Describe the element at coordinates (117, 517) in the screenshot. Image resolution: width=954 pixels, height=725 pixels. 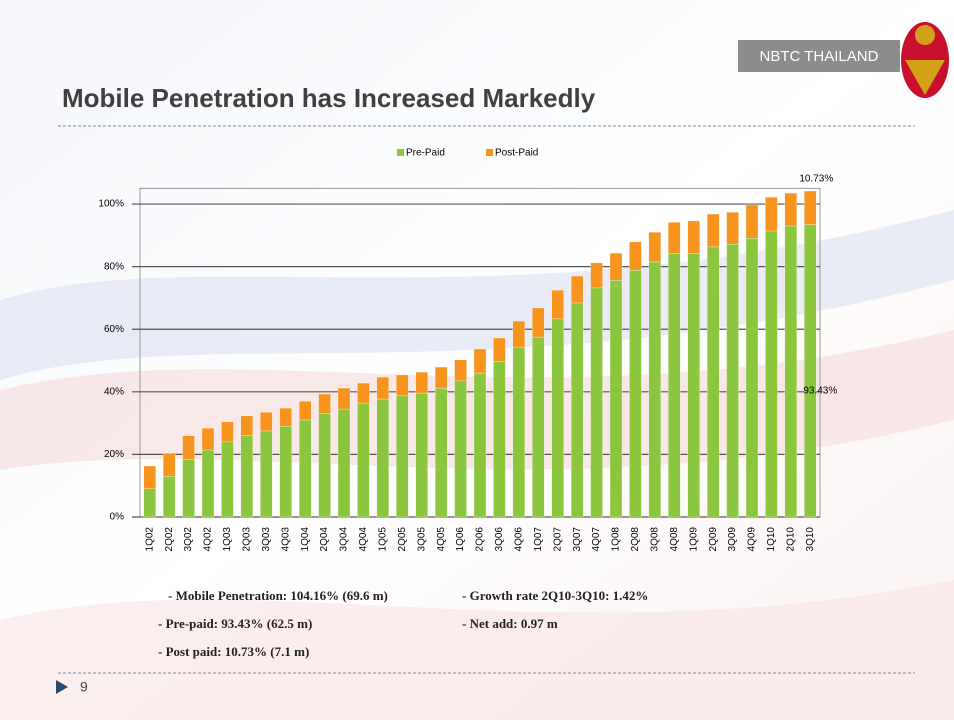
I see `y-tick-label: 0%` at that location.